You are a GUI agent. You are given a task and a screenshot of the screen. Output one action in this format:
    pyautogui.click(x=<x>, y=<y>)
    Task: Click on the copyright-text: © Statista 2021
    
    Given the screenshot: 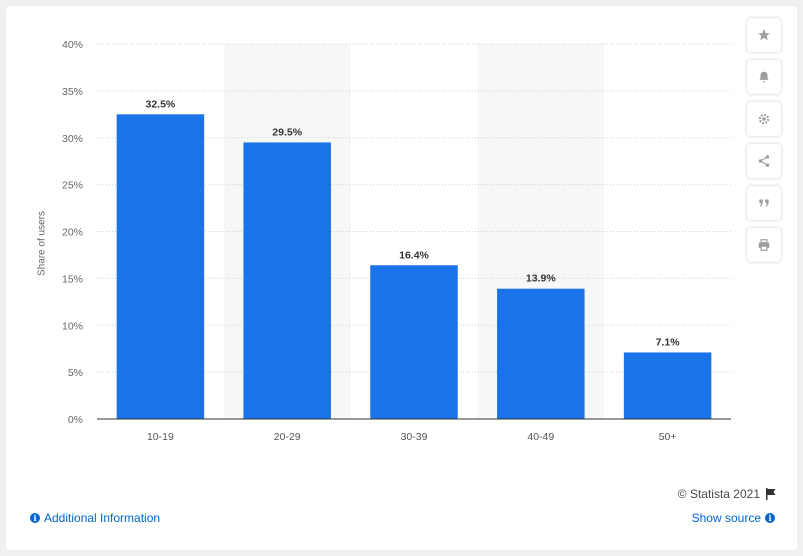 What is the action you would take?
    pyautogui.click(x=718, y=494)
    